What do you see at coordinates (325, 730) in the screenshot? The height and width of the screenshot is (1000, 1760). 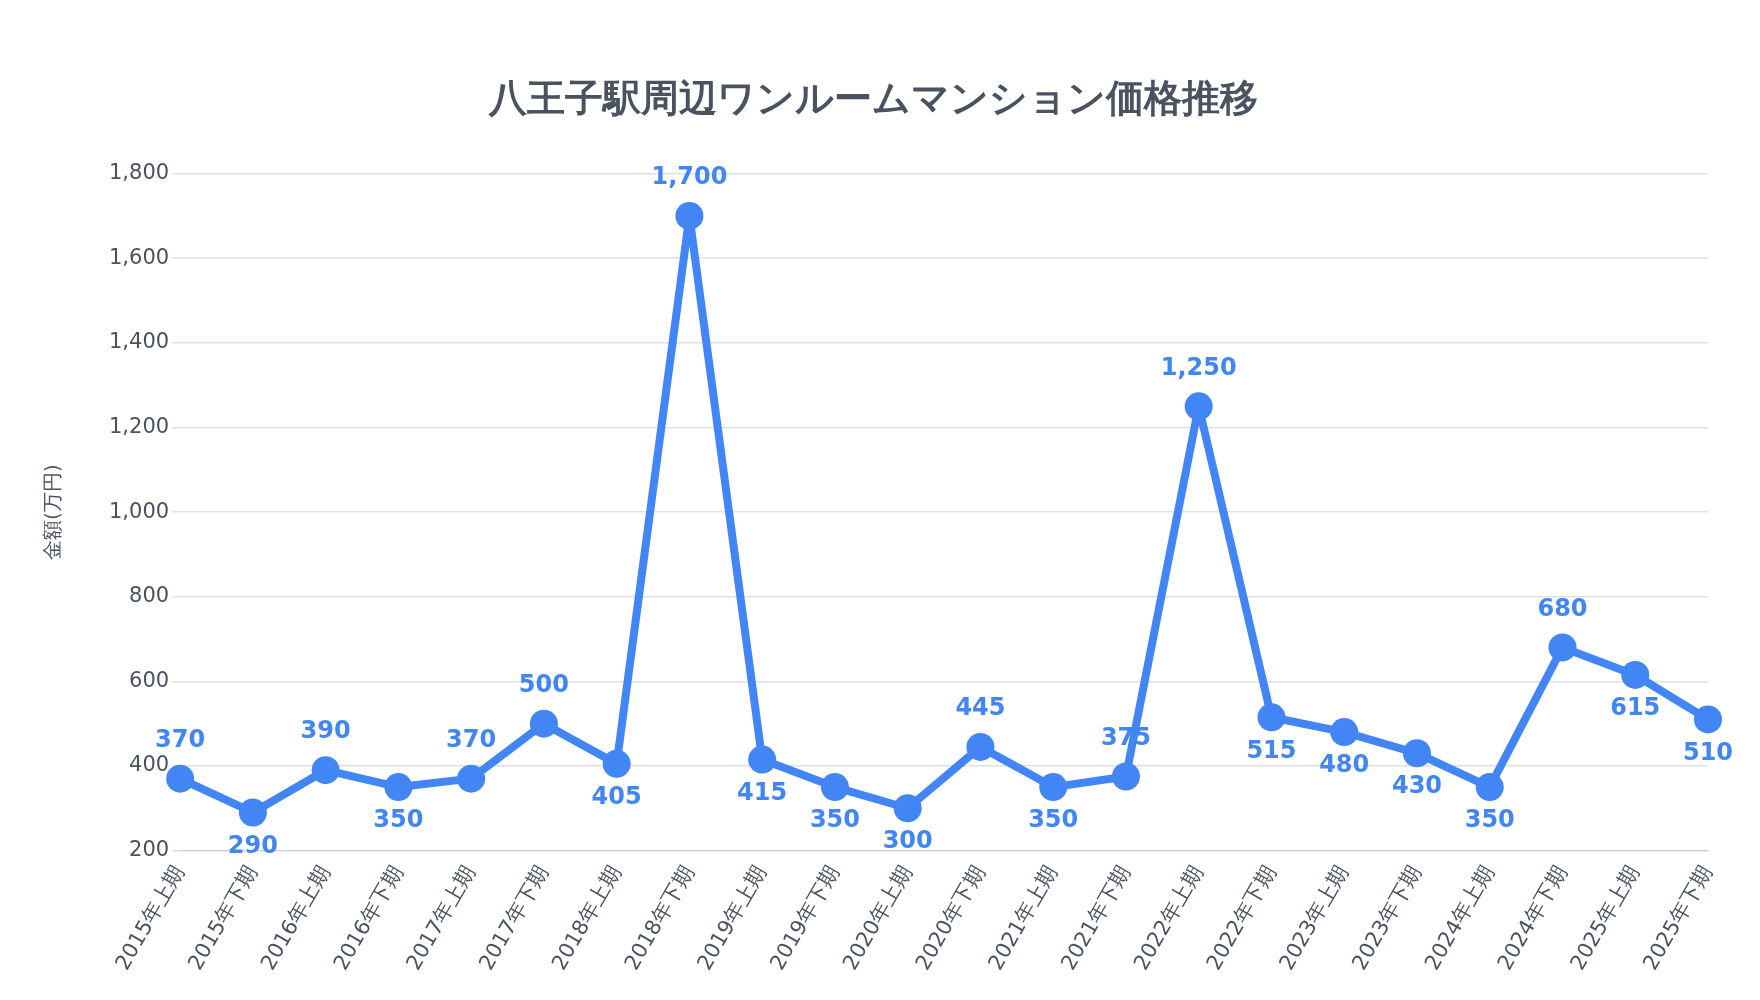 I see `data-label: 390` at bounding box center [325, 730].